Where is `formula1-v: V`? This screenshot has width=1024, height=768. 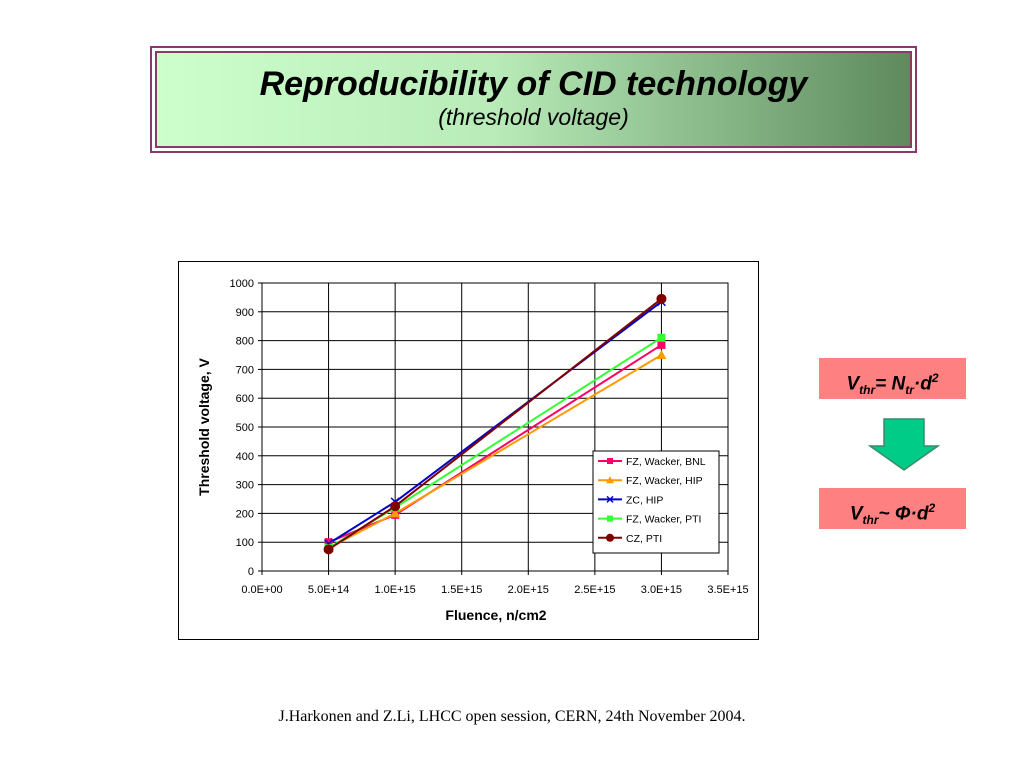 formula1-v: V is located at coordinates (853, 384).